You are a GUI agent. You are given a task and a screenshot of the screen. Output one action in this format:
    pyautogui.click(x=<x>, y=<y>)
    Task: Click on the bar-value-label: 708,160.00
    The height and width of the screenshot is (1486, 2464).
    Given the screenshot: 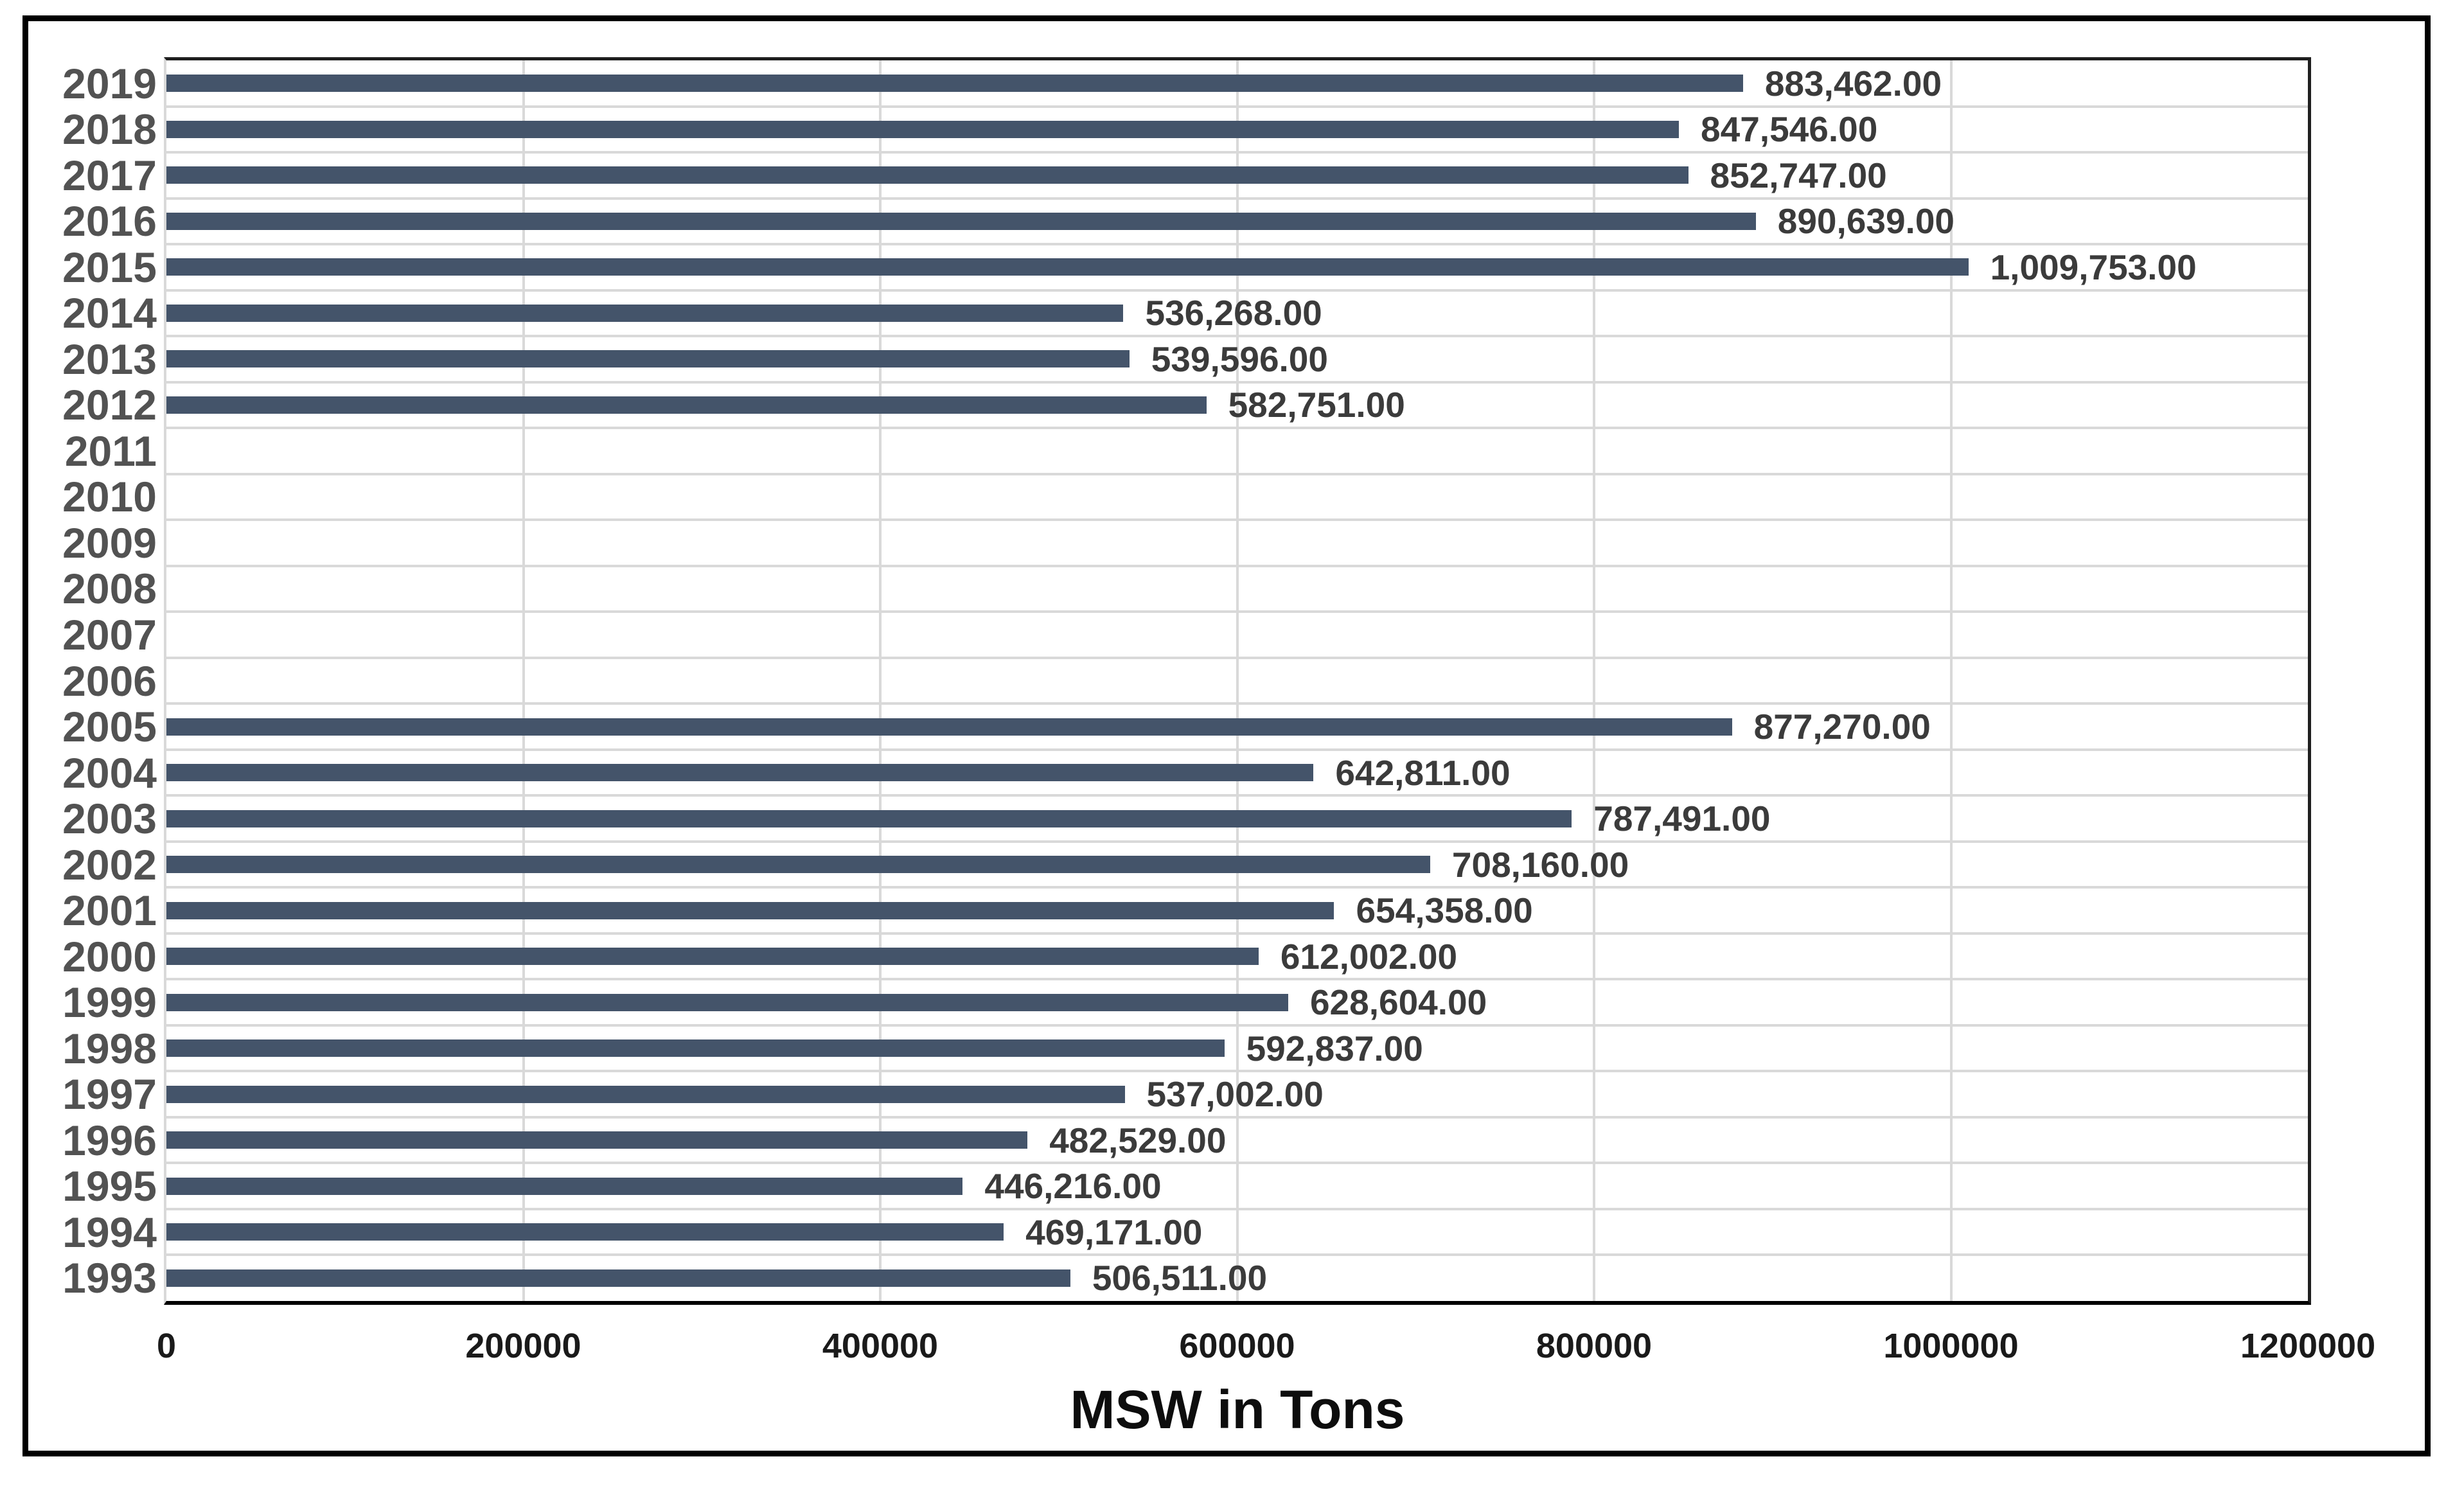 What is the action you would take?
    pyautogui.click(x=1540, y=865)
    